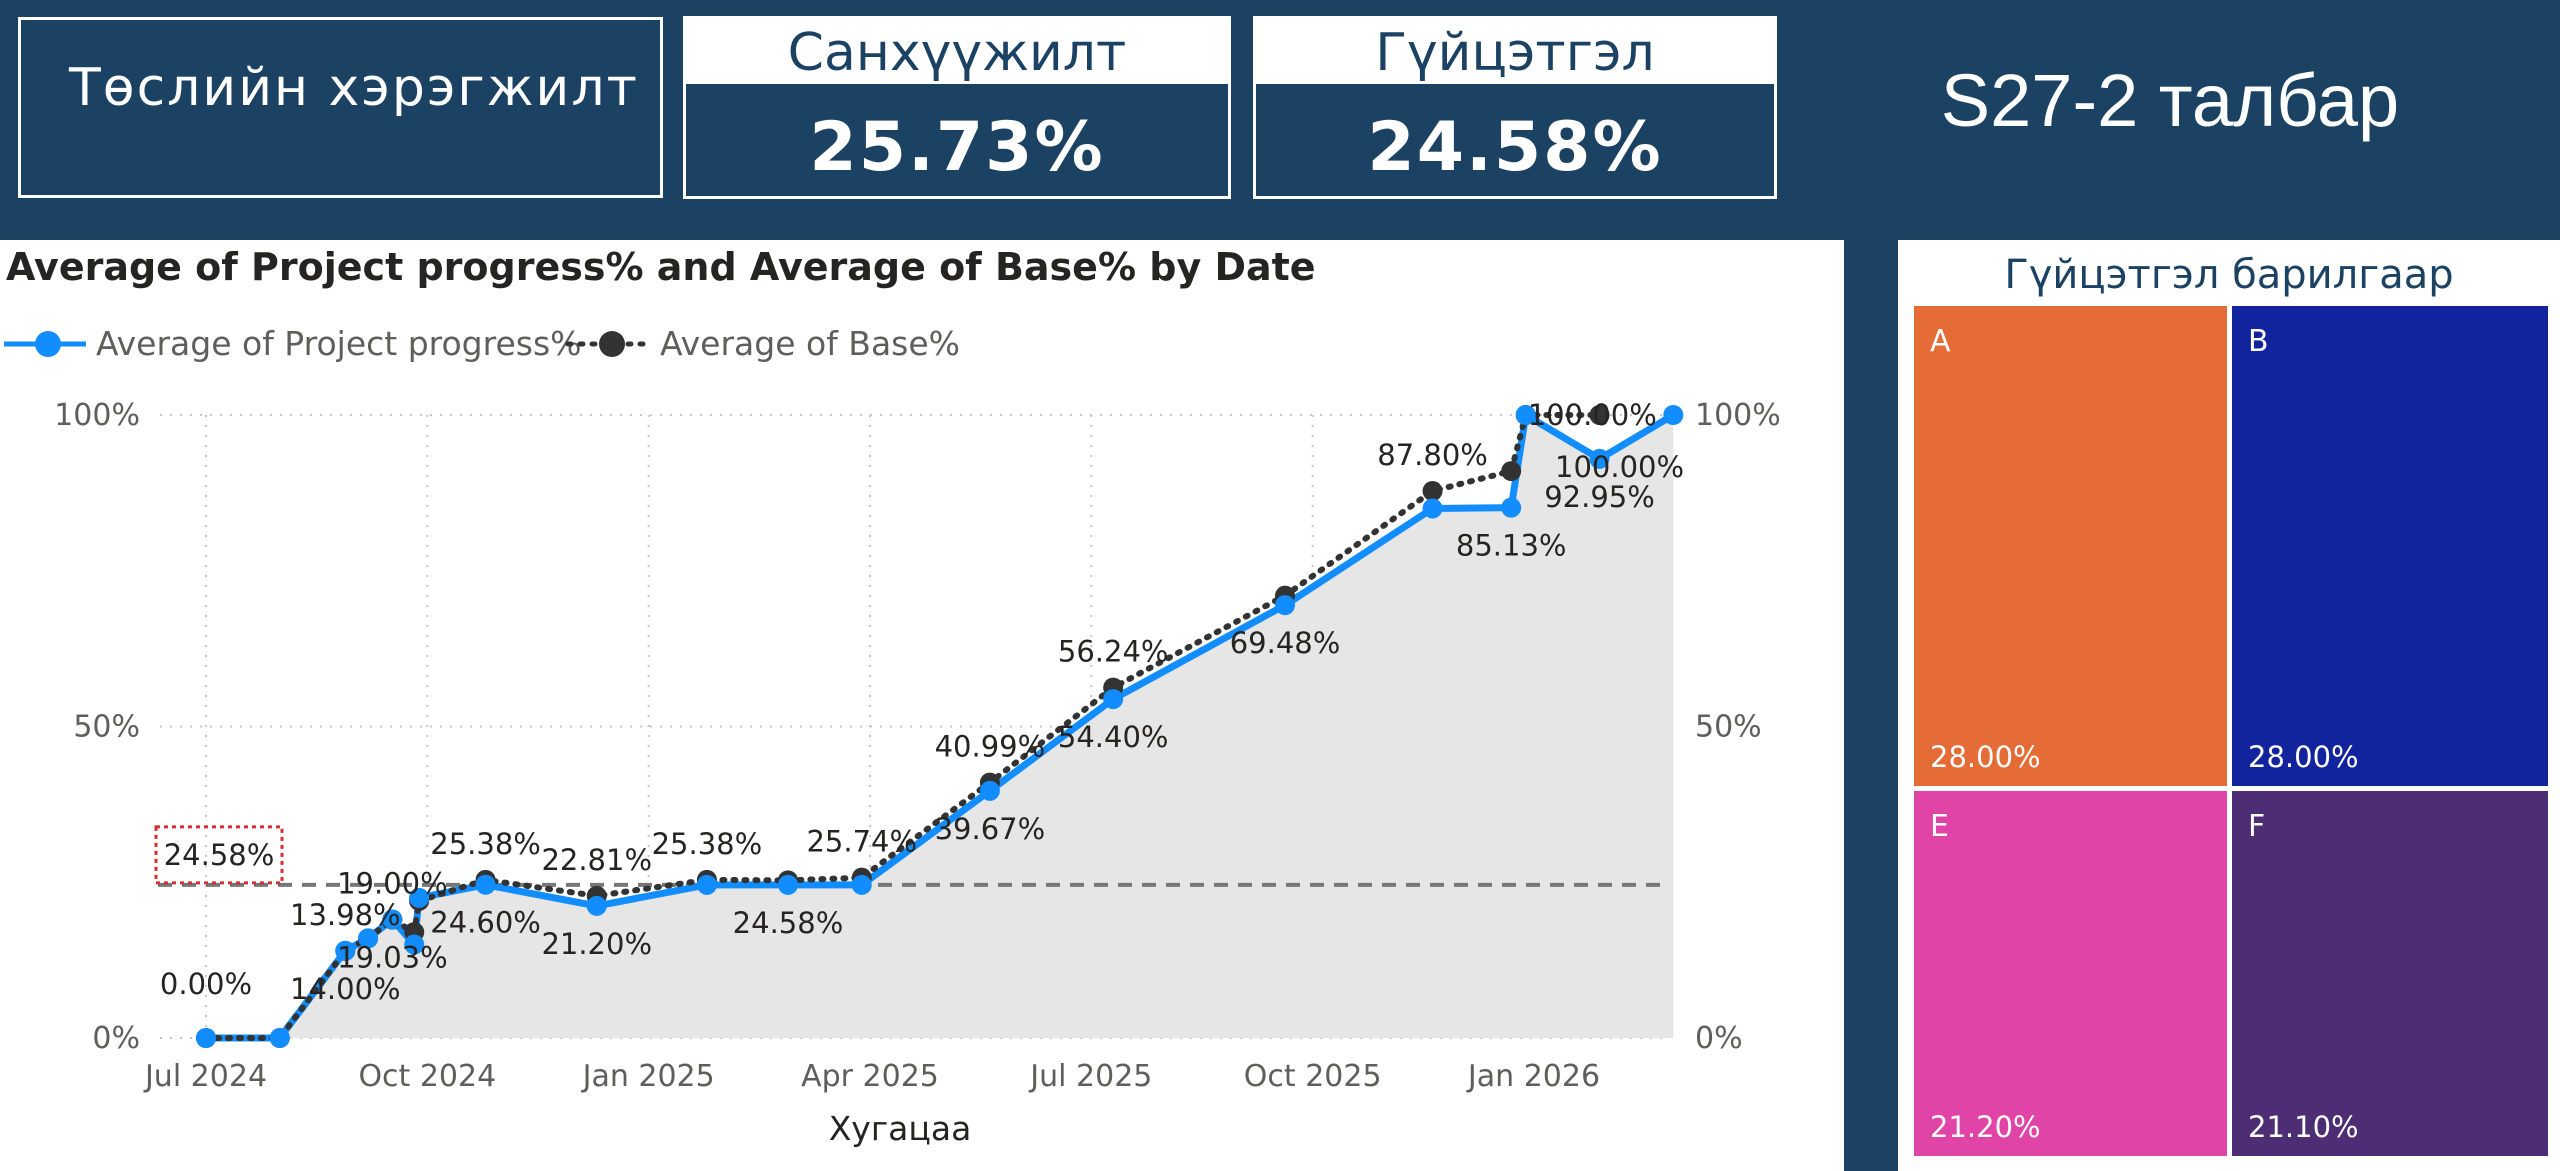 This screenshot has height=1171, width=2560. Describe the element at coordinates (1285, 643) in the screenshot. I see `progress-data-label: 69.48%` at that location.